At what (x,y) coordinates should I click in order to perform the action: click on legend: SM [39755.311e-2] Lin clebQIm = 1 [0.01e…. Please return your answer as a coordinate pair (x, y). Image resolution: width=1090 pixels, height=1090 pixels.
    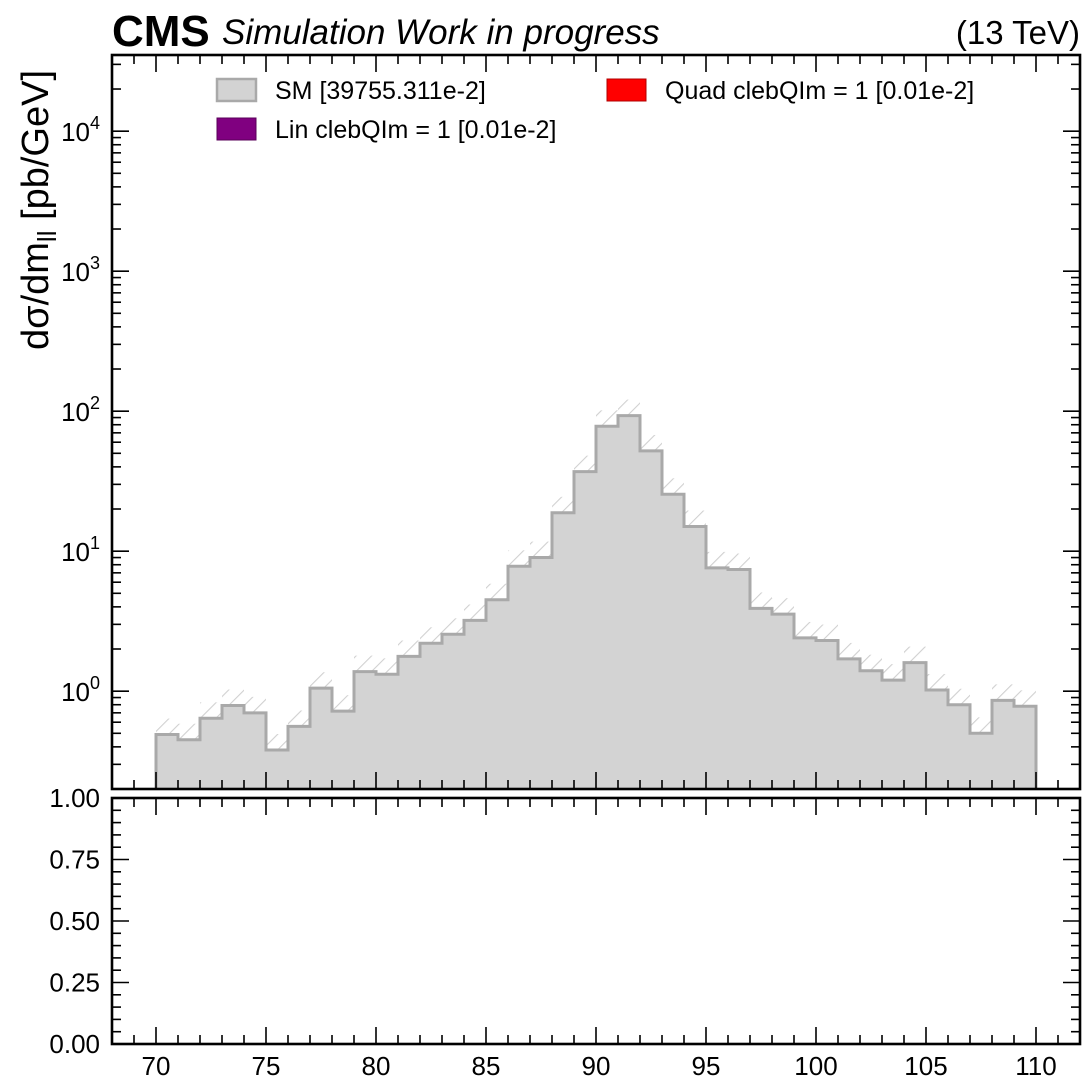
    Looking at the image, I should click on (594, 110).